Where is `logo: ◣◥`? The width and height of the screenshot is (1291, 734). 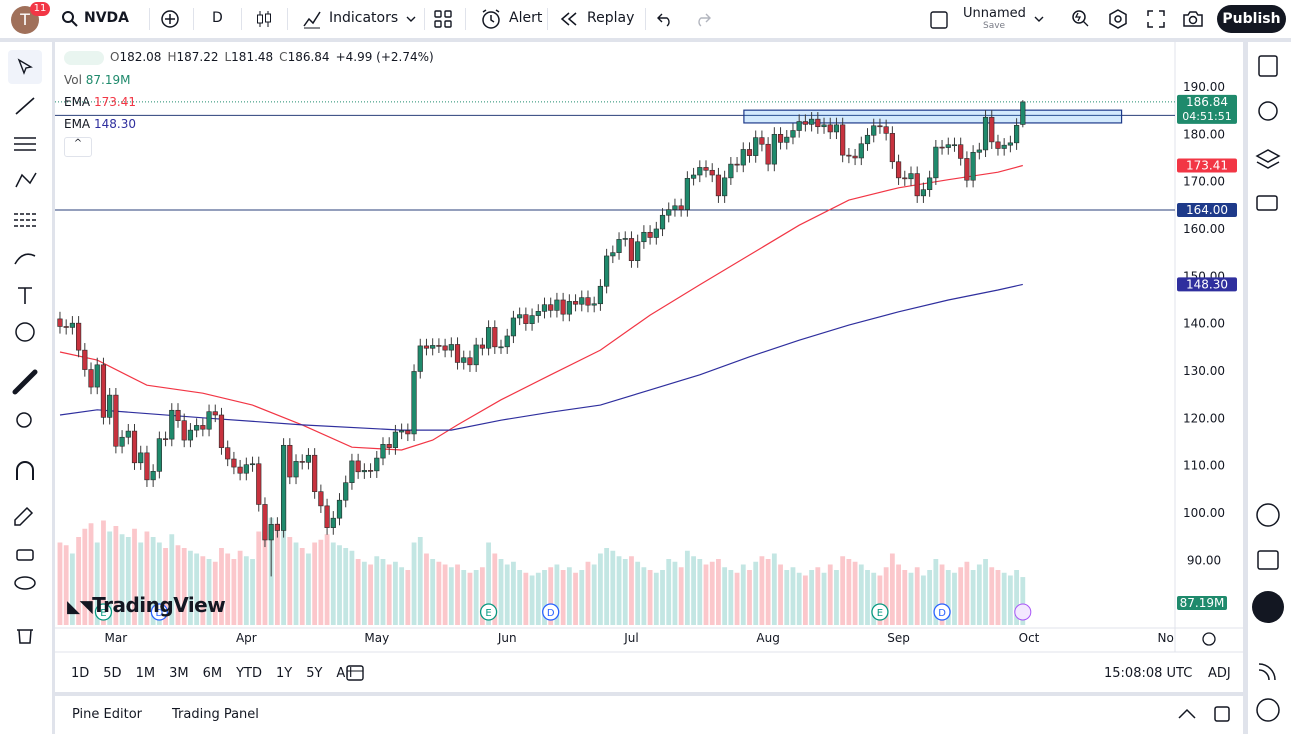
logo: ◣◥ is located at coordinates (80, 607).